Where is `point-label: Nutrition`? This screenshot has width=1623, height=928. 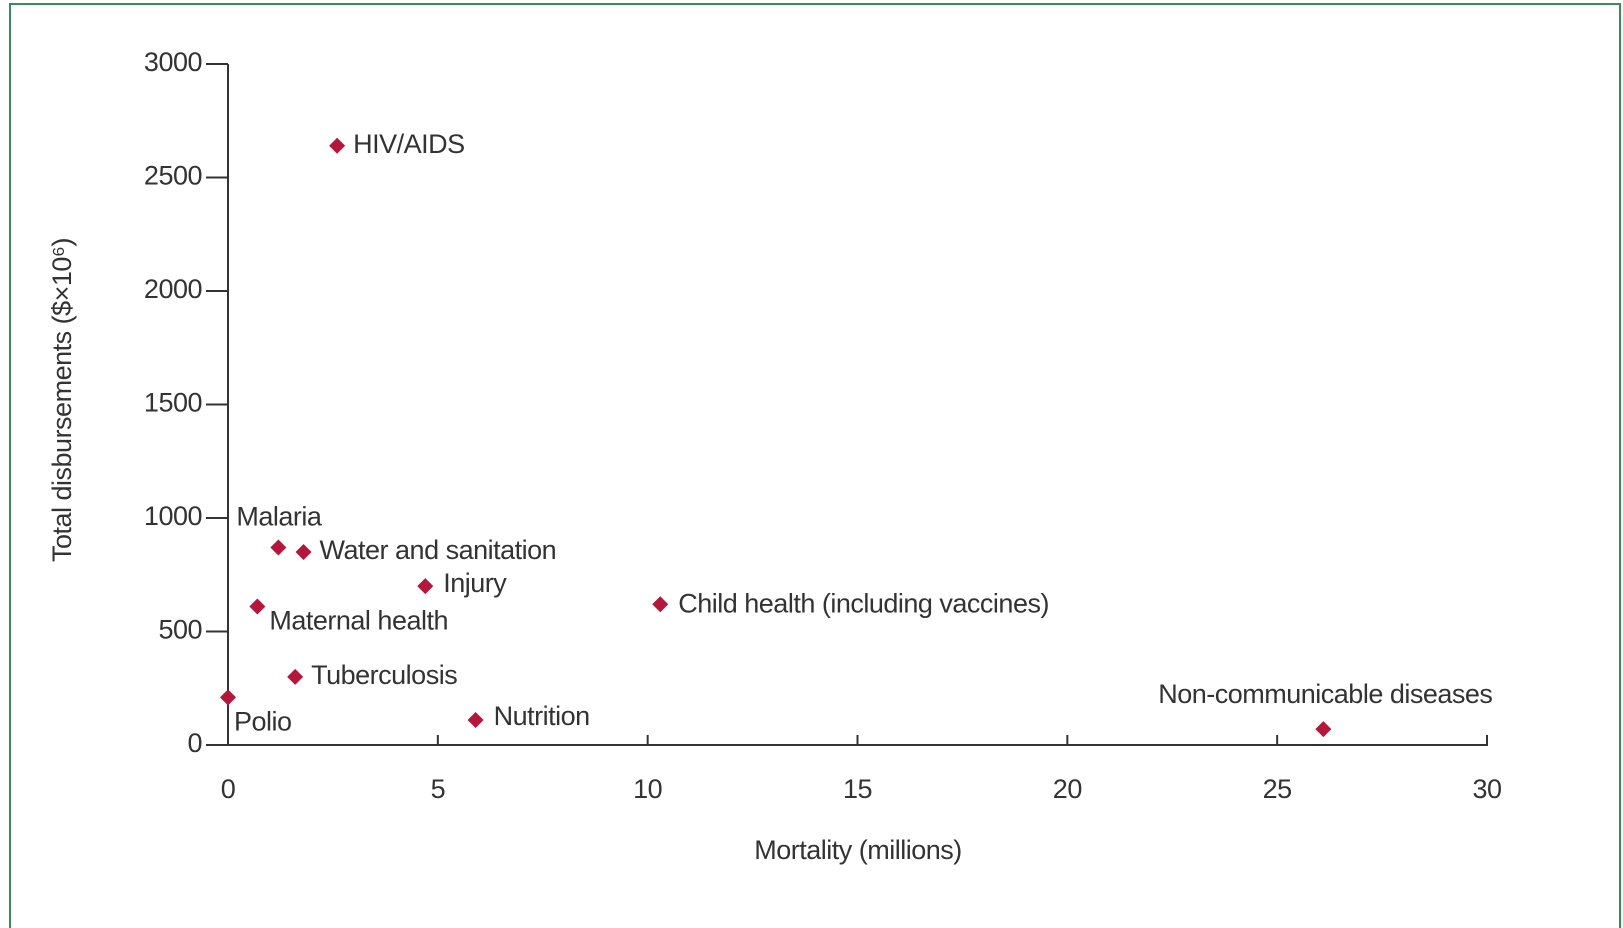
point-label: Nutrition is located at coordinates (542, 716).